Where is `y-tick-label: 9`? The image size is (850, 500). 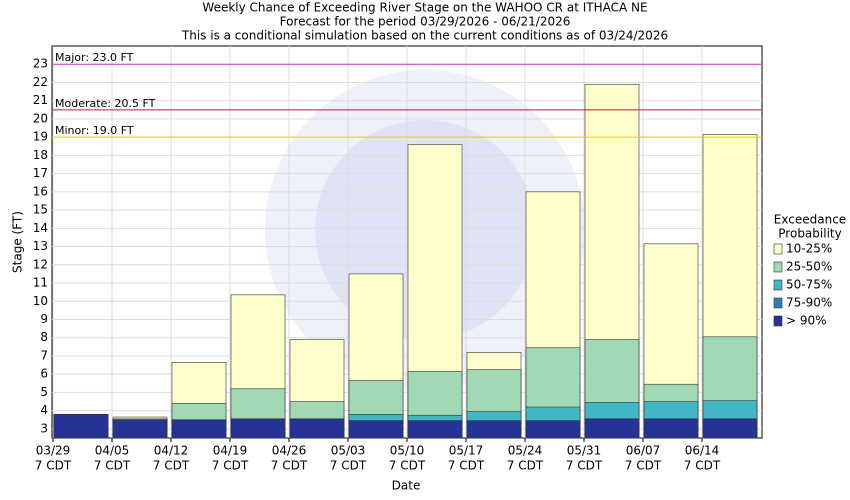 y-tick-label: 9 is located at coordinates (44, 319).